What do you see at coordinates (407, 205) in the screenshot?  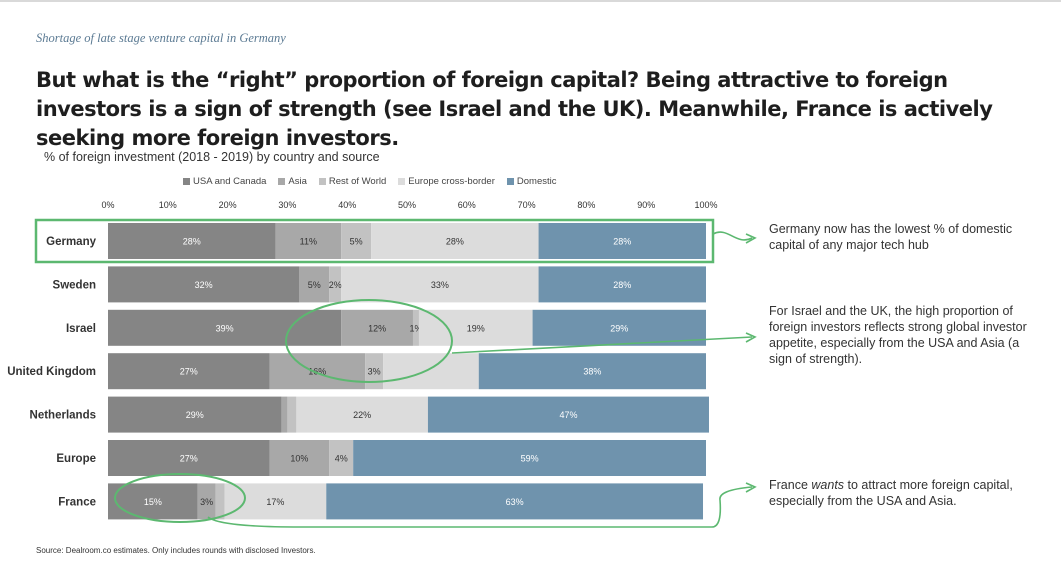 I see `x-tick-label: 50%` at bounding box center [407, 205].